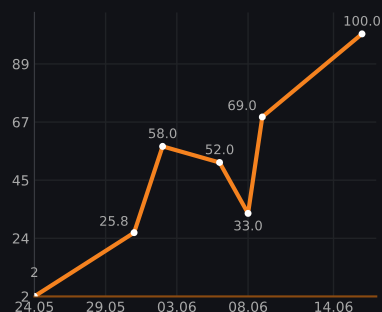 The width and height of the screenshot is (382, 312). What do you see at coordinates (242, 105) in the screenshot?
I see `data-label: 69.0` at bounding box center [242, 105].